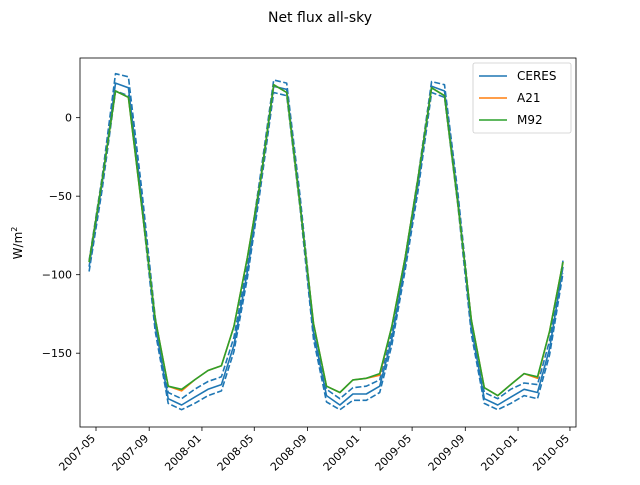 The image size is (640, 485). What do you see at coordinates (499, 453) in the screenshot?
I see `x-tick-label: 2010-01` at bounding box center [499, 453].